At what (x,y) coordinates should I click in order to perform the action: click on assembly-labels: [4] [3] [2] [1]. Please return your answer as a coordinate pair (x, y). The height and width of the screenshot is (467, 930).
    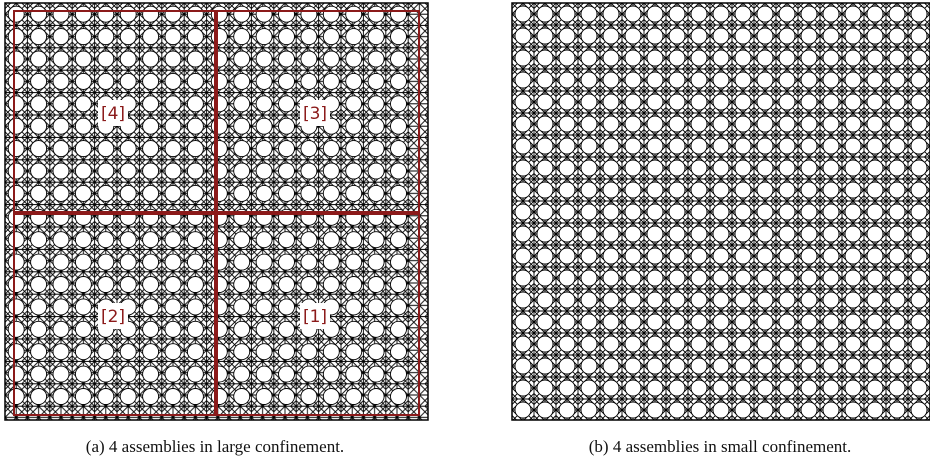
    Looking at the image, I should click on (214, 214).